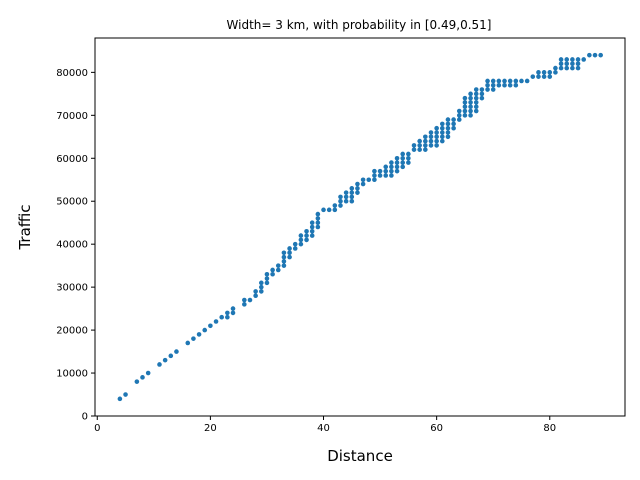  Describe the element at coordinates (72, 288) in the screenshot. I see `y-tick-label: 30000` at that location.